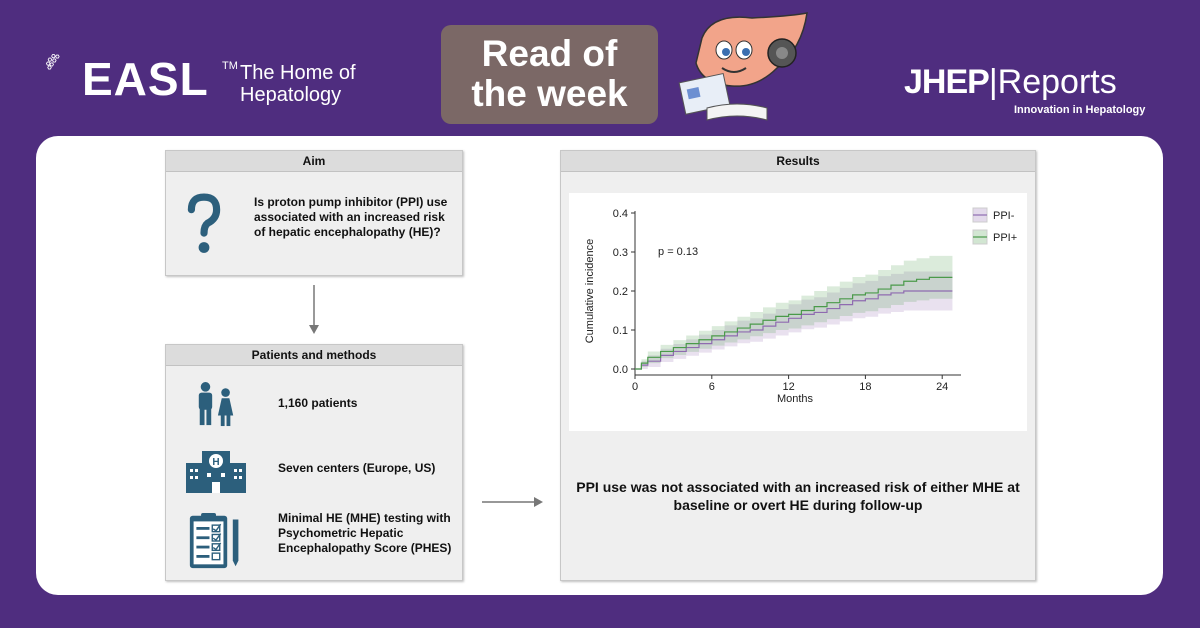  What do you see at coordinates (53, 62) in the screenshot?
I see `easl-logo-hexagons` at bounding box center [53, 62].